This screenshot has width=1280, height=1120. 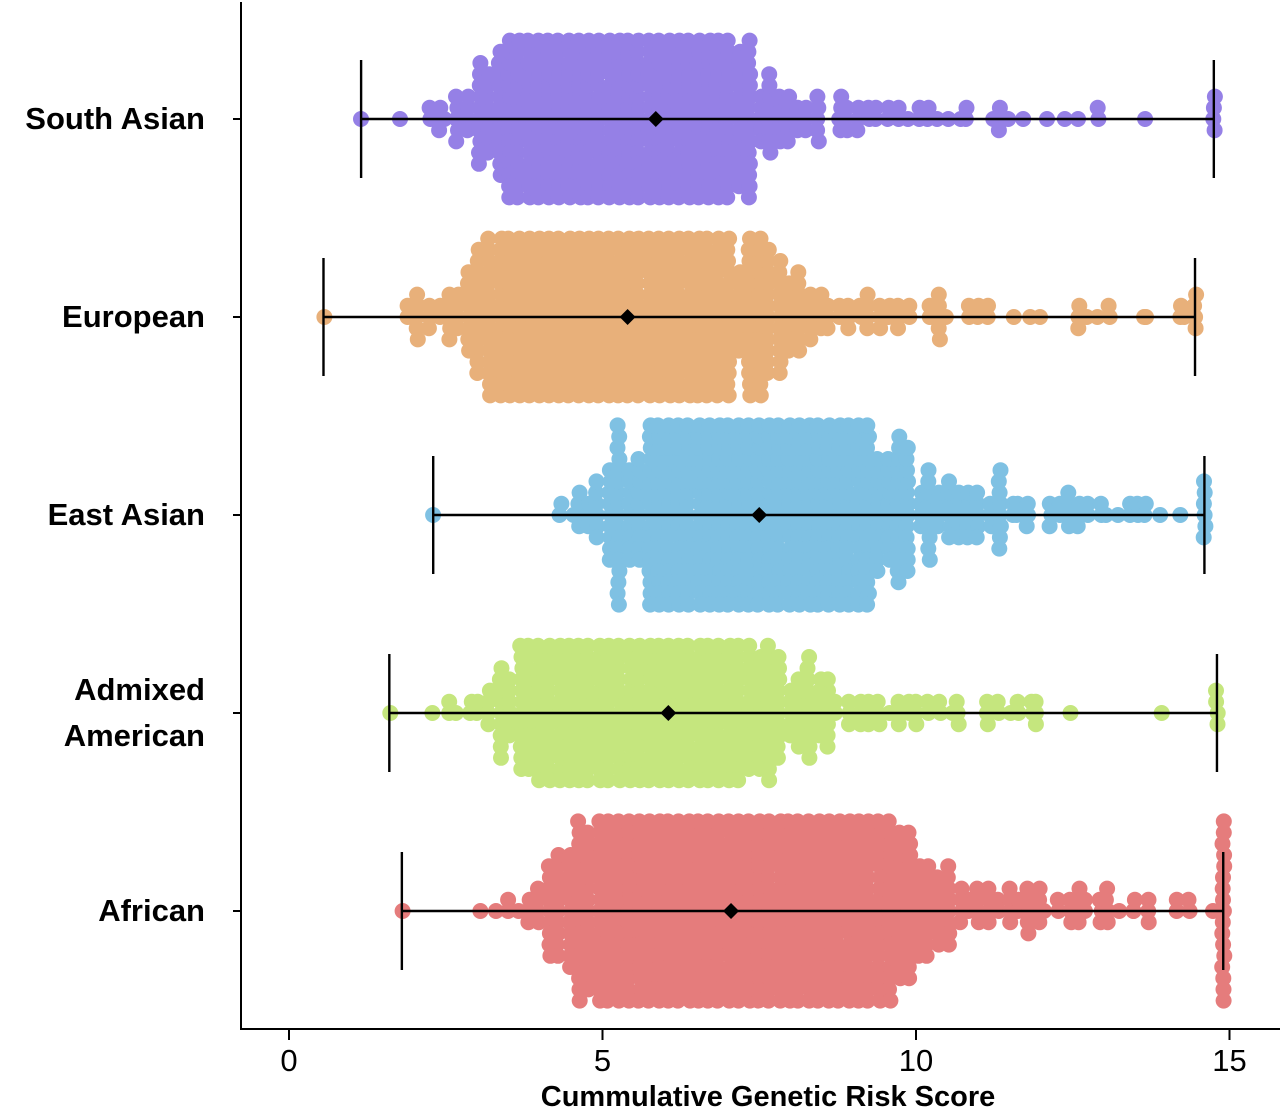 I want to click on category-label: European, so click(x=133, y=316).